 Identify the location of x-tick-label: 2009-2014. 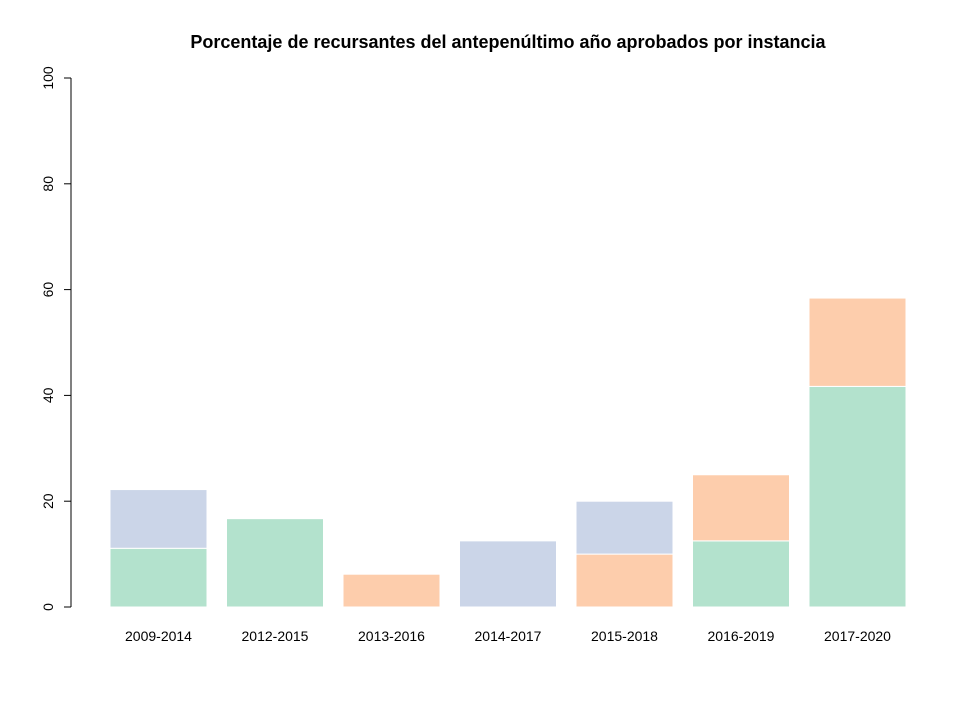
(158, 636).